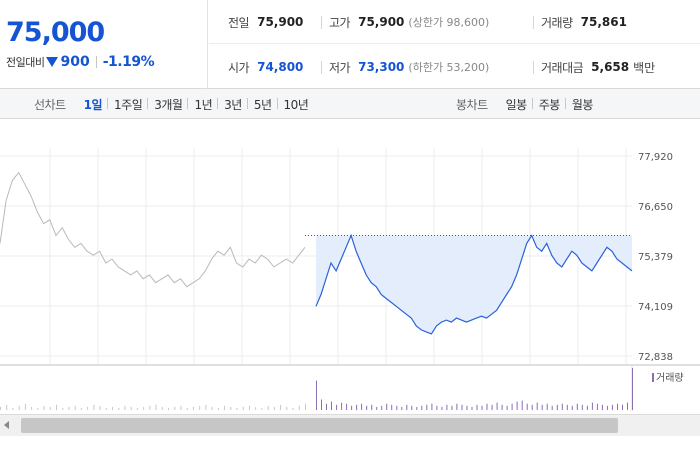 Image resolution: width=700 pixels, height=450 pixels. I want to click on period-3m: 3개월, so click(167, 104).